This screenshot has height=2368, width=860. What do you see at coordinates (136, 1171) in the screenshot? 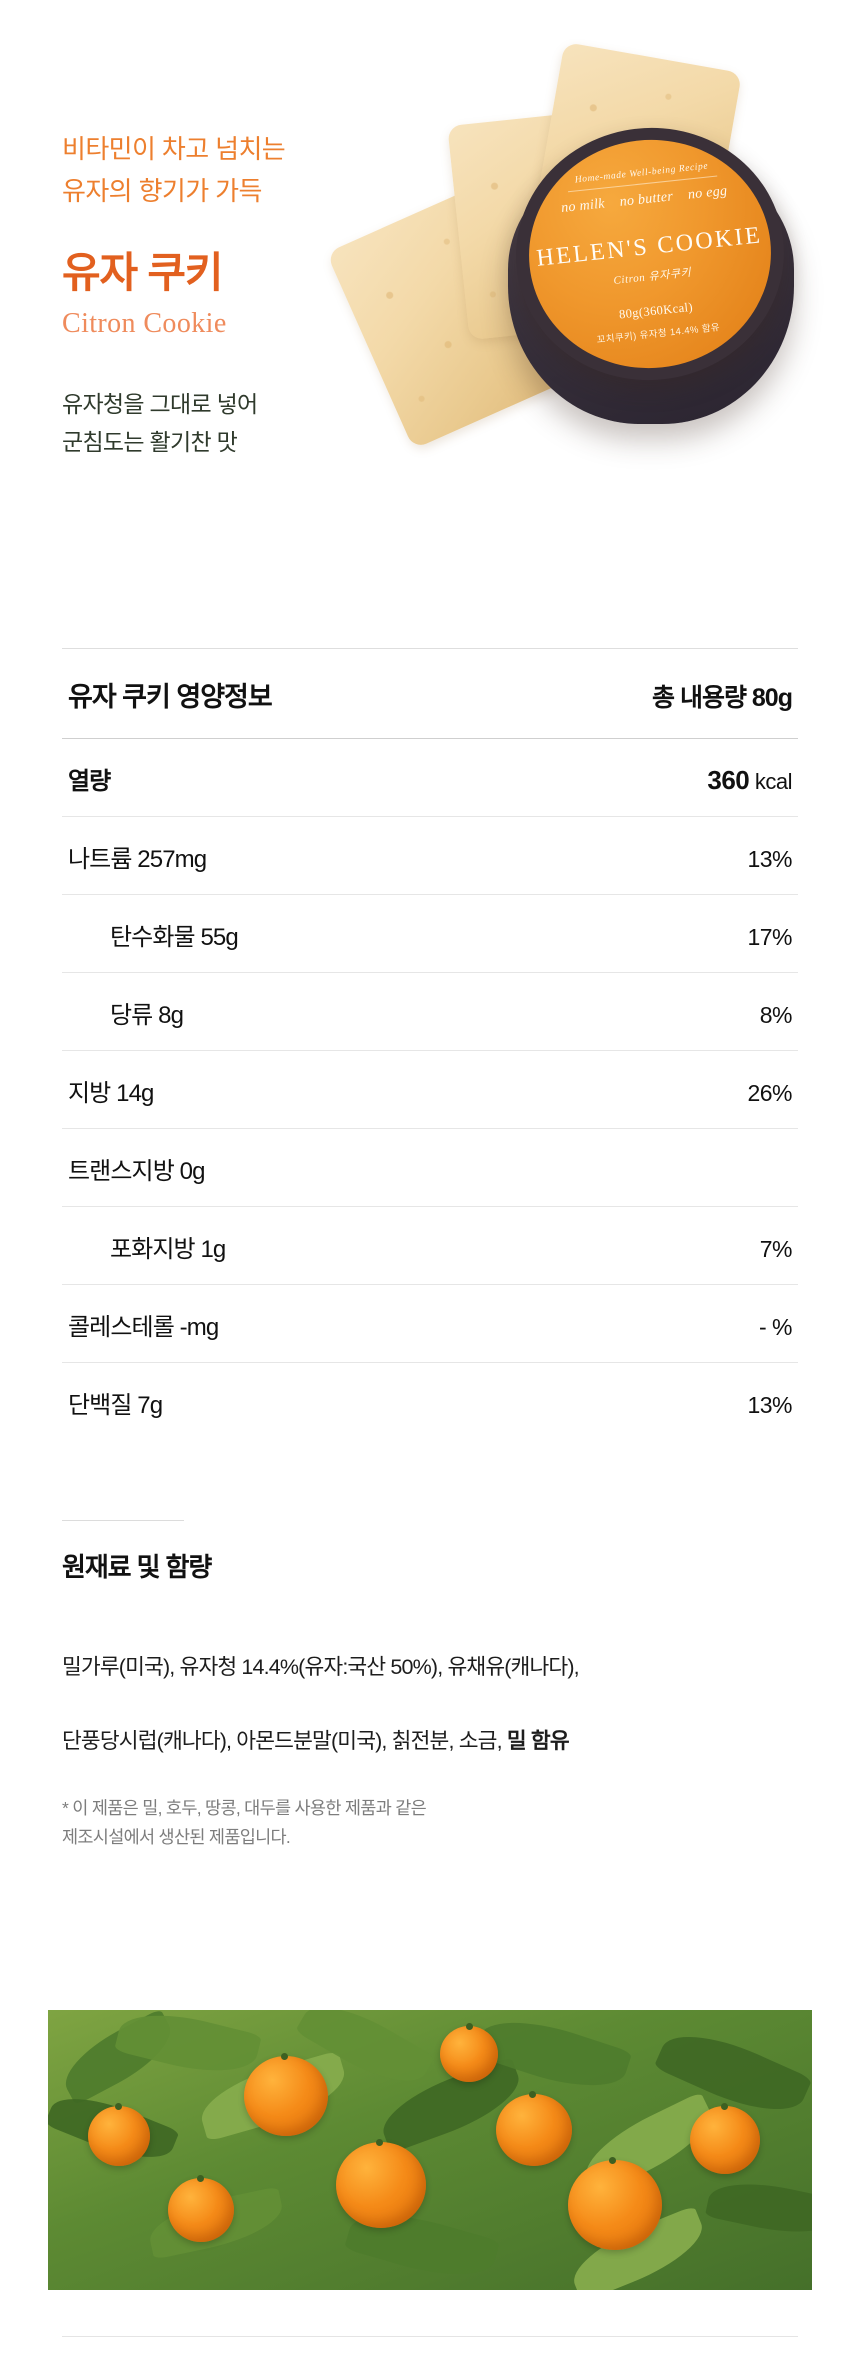
I see `nutrition-row-label: 트랜스지방 0g` at bounding box center [136, 1171].